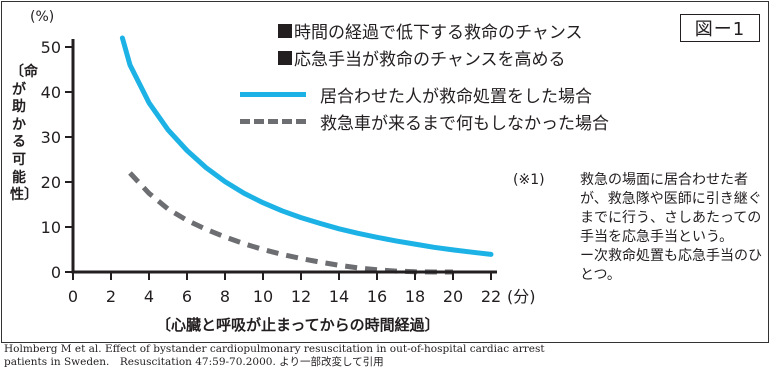  What do you see at coordinates (51, 182) in the screenshot?
I see `y-tick-label: 20` at bounding box center [51, 182].